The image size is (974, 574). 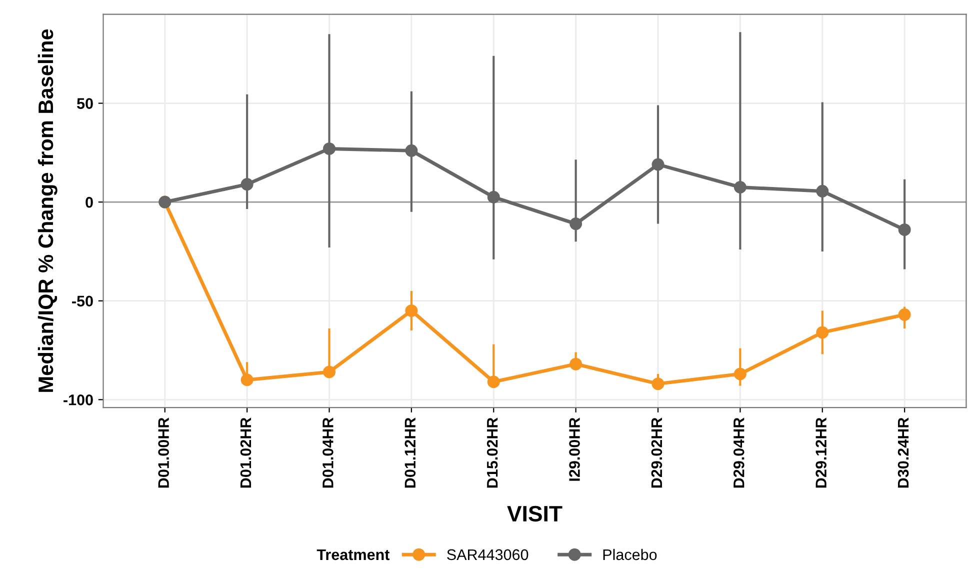 What do you see at coordinates (630, 554) in the screenshot?
I see `legend-label: Placebo` at bounding box center [630, 554].